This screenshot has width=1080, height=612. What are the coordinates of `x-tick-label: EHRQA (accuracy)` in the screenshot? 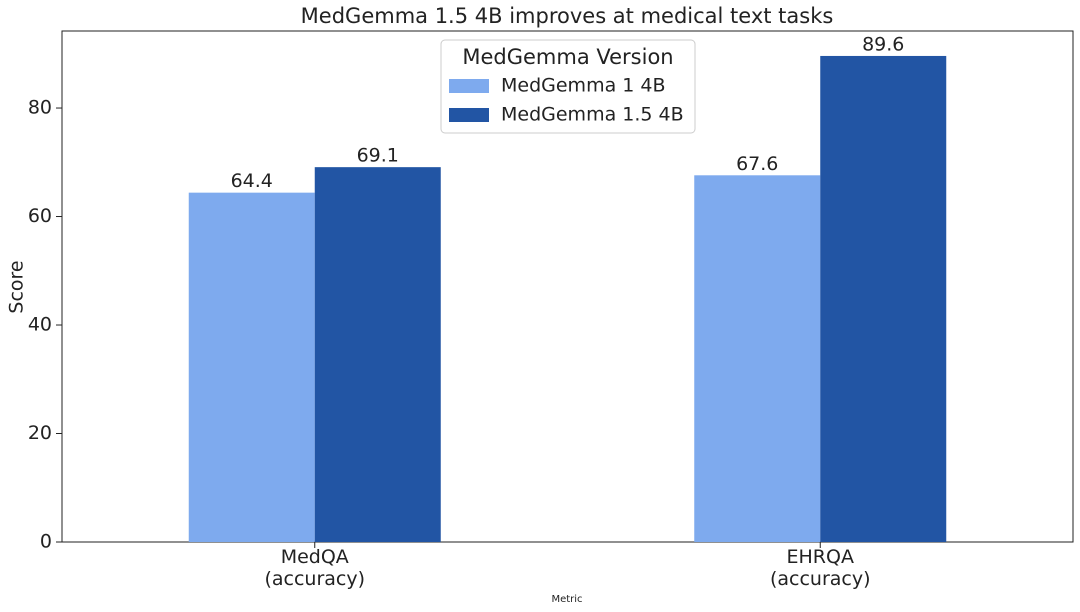 It's located at (820, 568).